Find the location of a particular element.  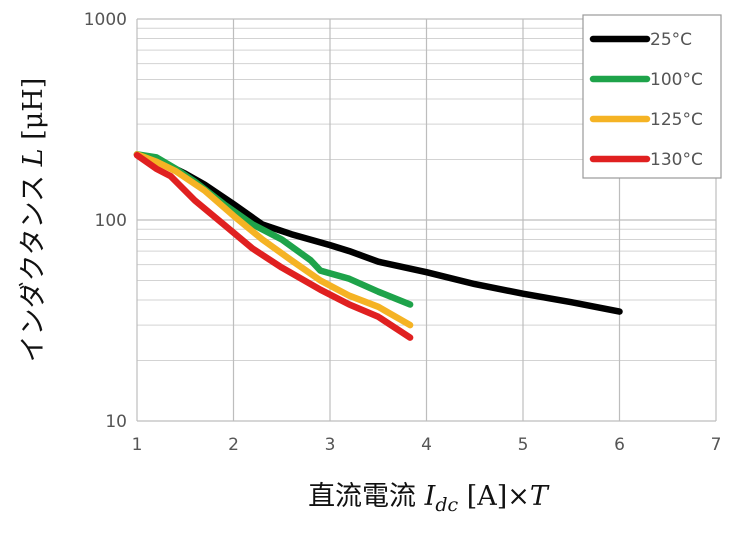

x-axis-title-sub: dc is located at coordinates (446, 505).